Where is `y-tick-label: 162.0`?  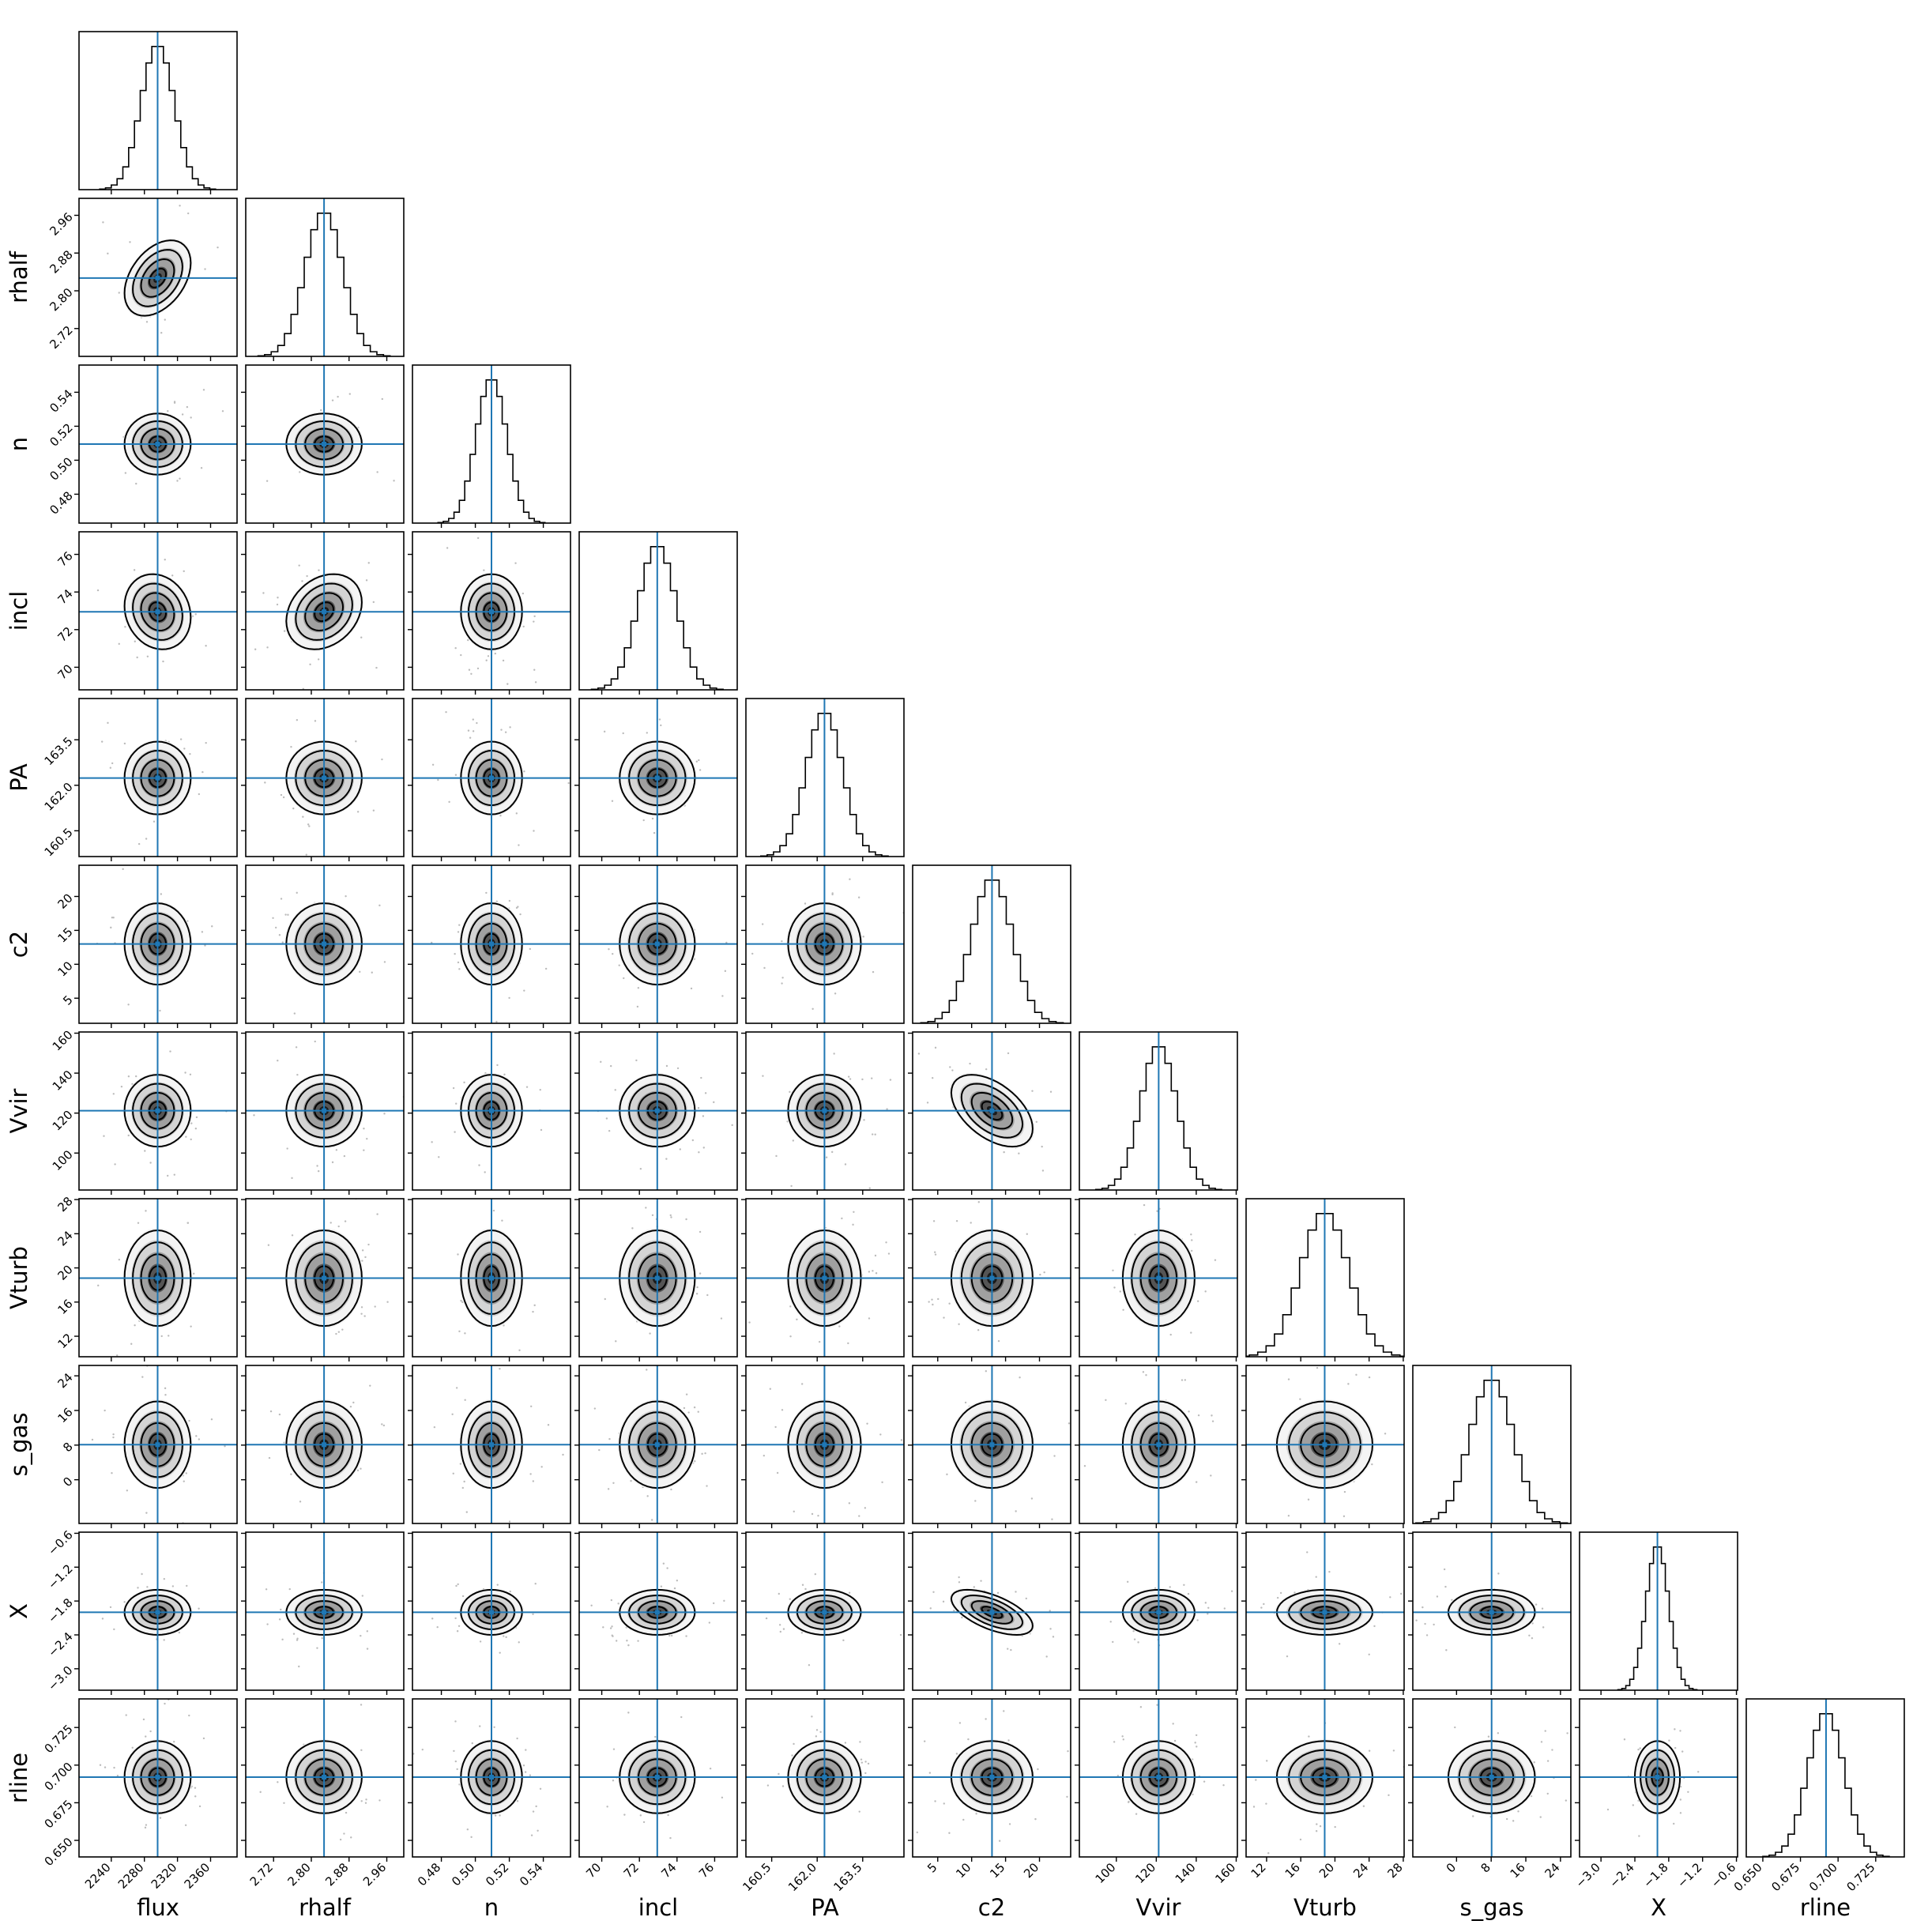
y-tick-label: 162.0 is located at coordinates (59, 797).